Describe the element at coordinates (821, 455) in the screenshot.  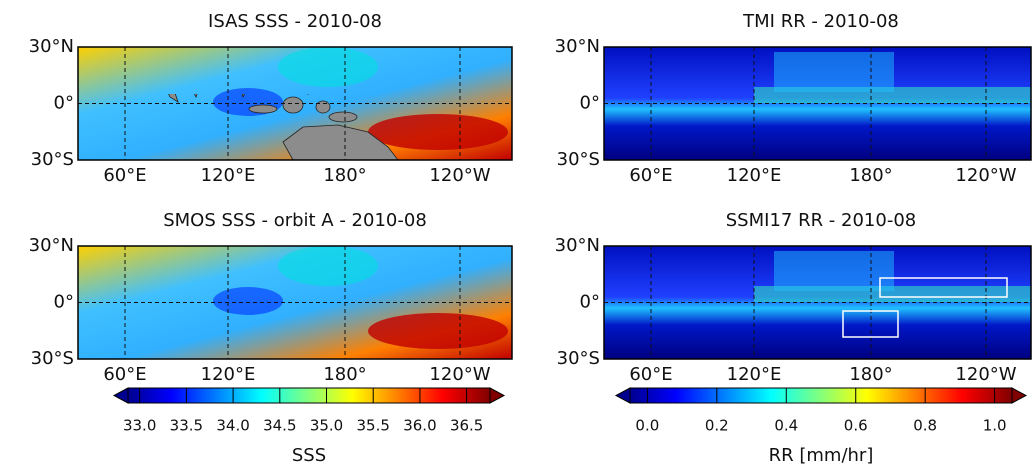
I see `colorbar-label: RR [mm/hr]` at that location.